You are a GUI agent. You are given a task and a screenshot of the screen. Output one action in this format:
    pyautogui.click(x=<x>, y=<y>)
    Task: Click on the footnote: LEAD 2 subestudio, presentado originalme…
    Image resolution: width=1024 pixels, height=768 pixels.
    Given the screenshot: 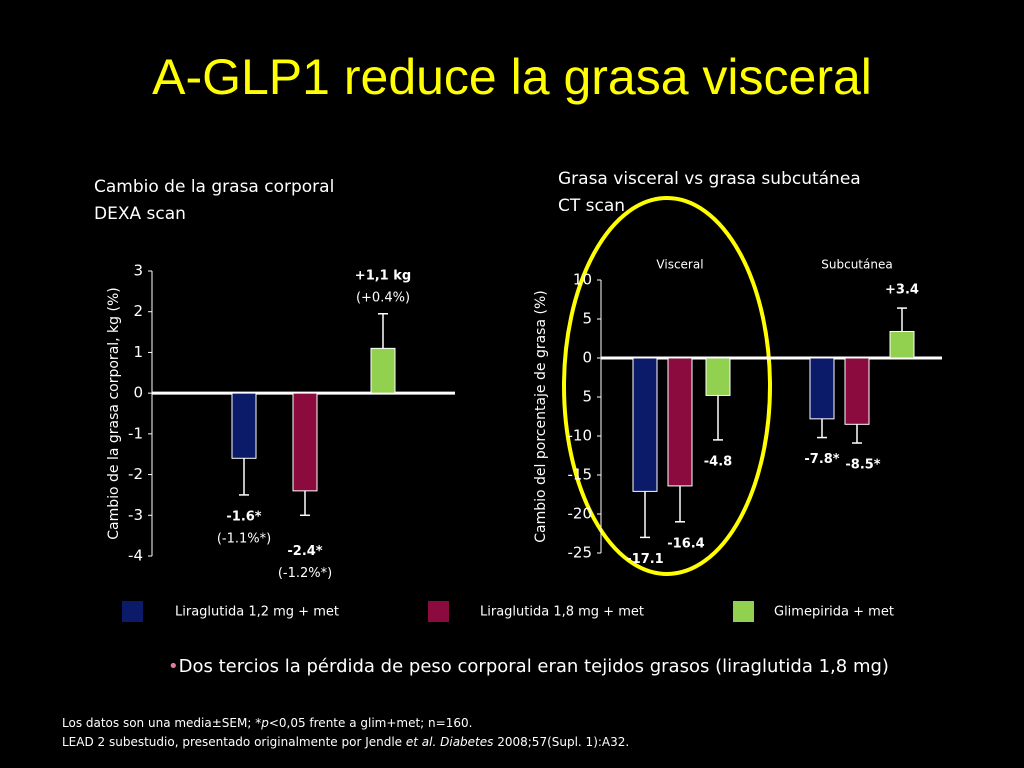 What is the action you would take?
    pyautogui.click(x=345, y=742)
    